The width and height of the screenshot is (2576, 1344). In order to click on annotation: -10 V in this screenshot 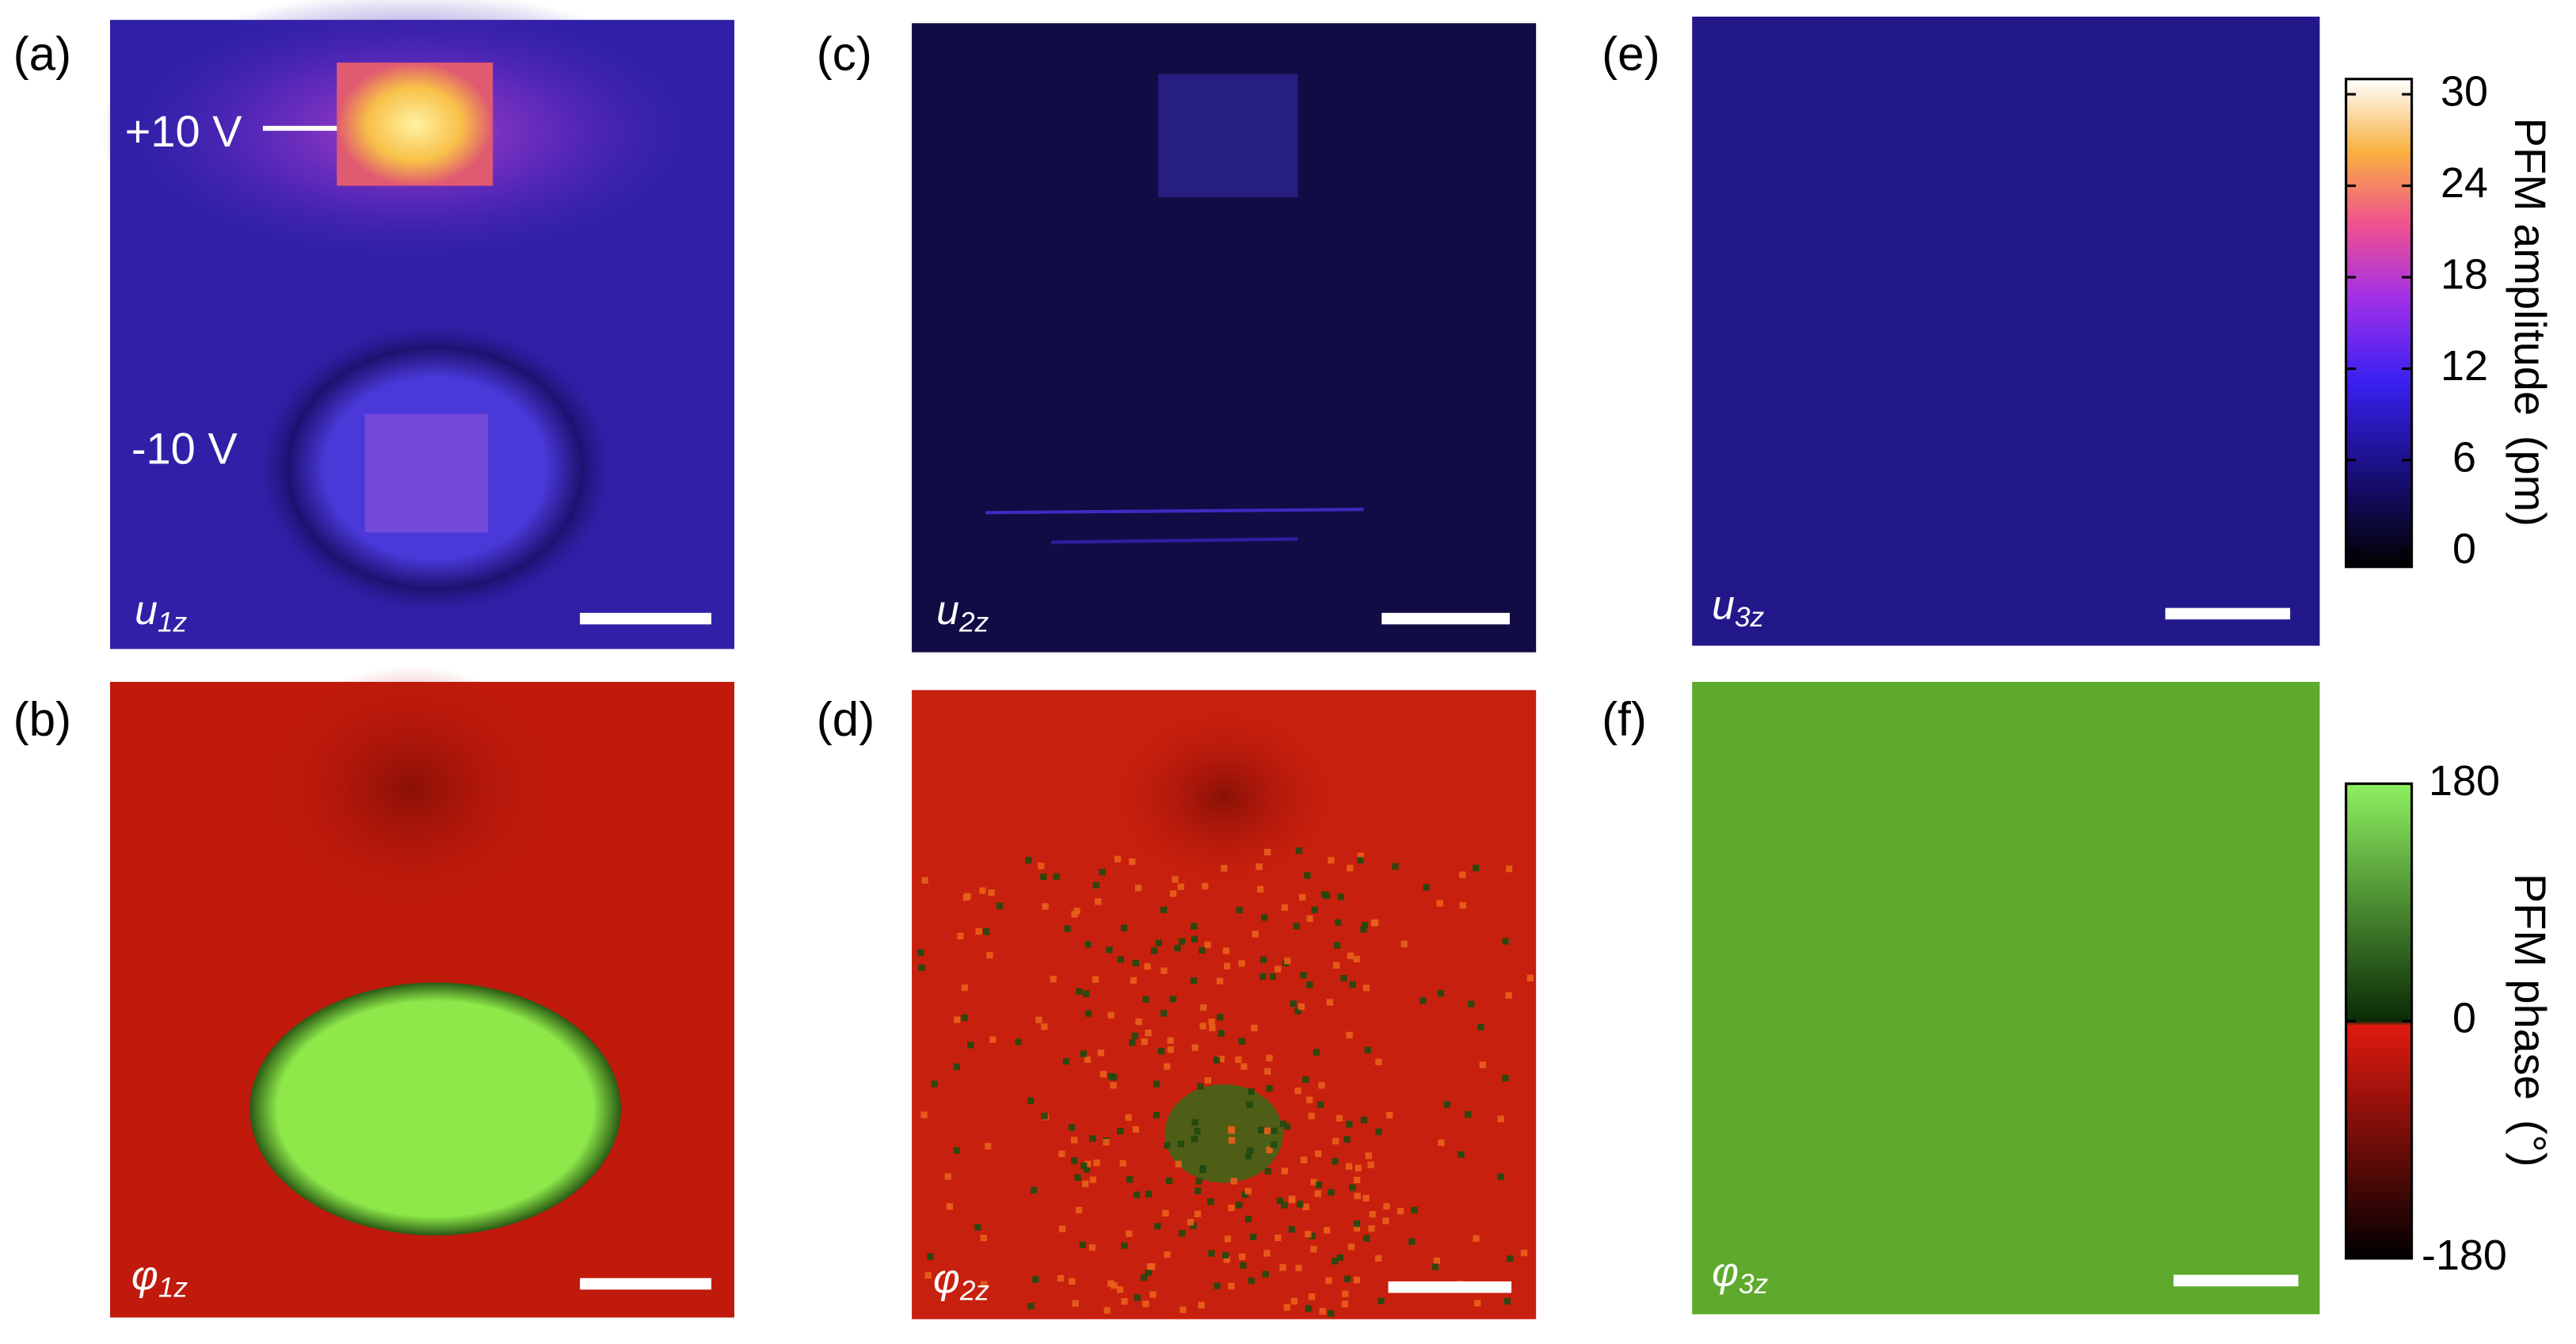, I will do `click(185, 448)`.